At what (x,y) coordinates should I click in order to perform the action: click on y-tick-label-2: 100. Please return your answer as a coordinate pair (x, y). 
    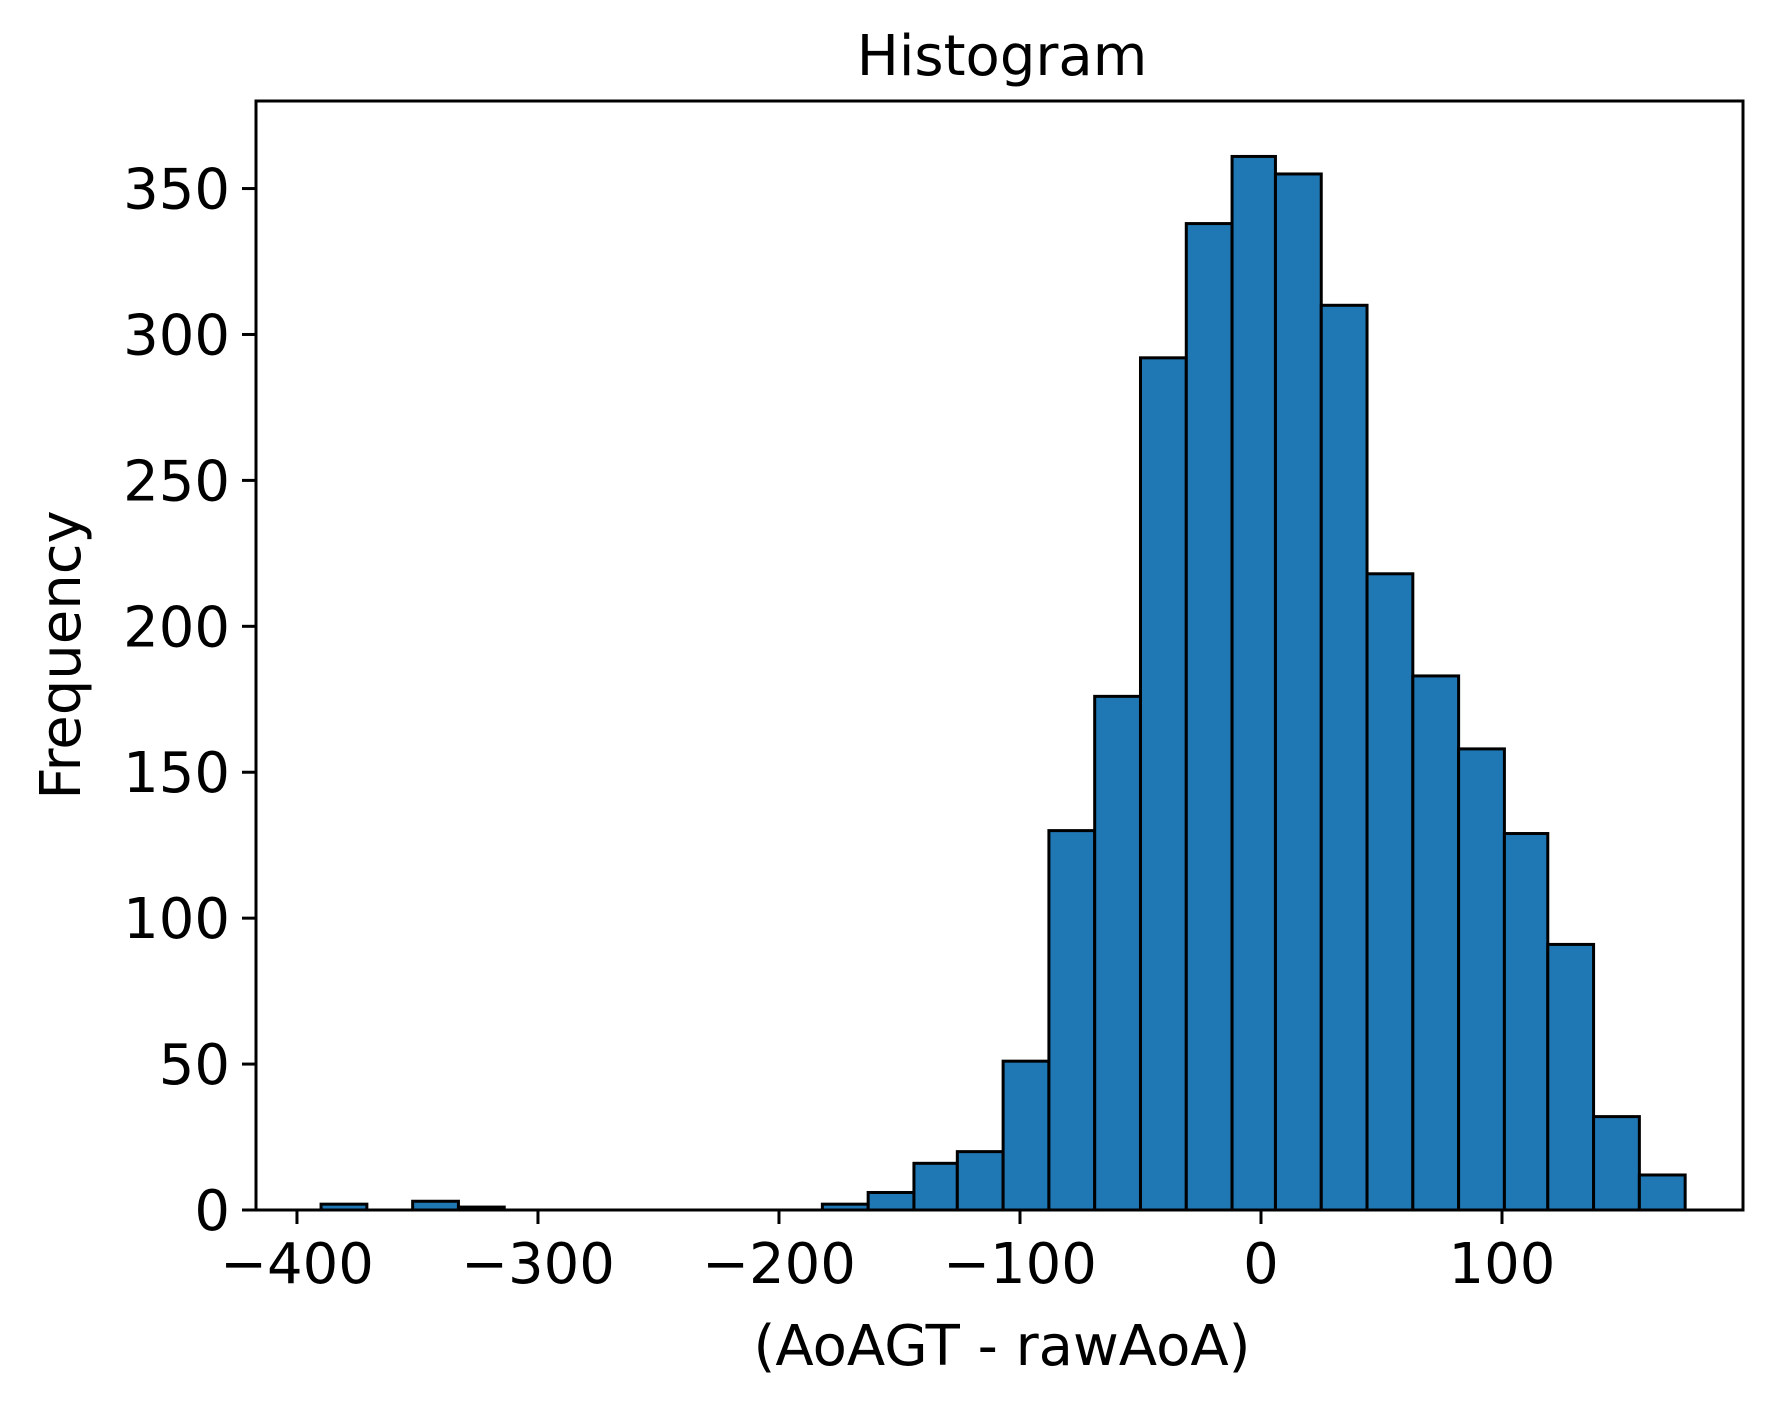
    Looking at the image, I should click on (176, 919).